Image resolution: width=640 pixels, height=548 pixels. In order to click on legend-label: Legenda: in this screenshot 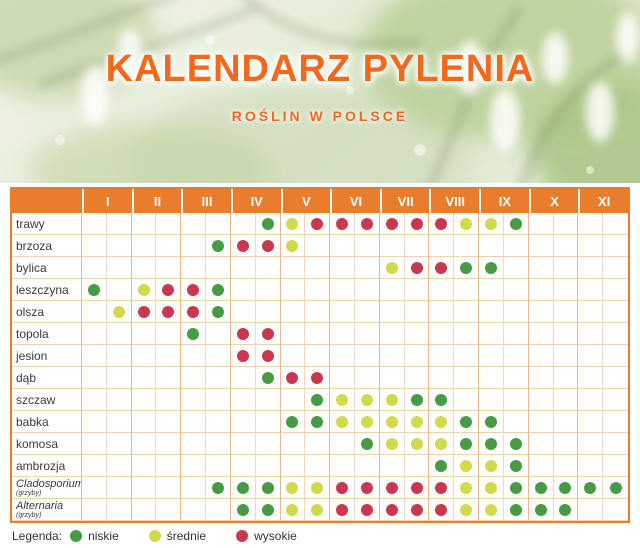, I will do `click(37, 536)`.